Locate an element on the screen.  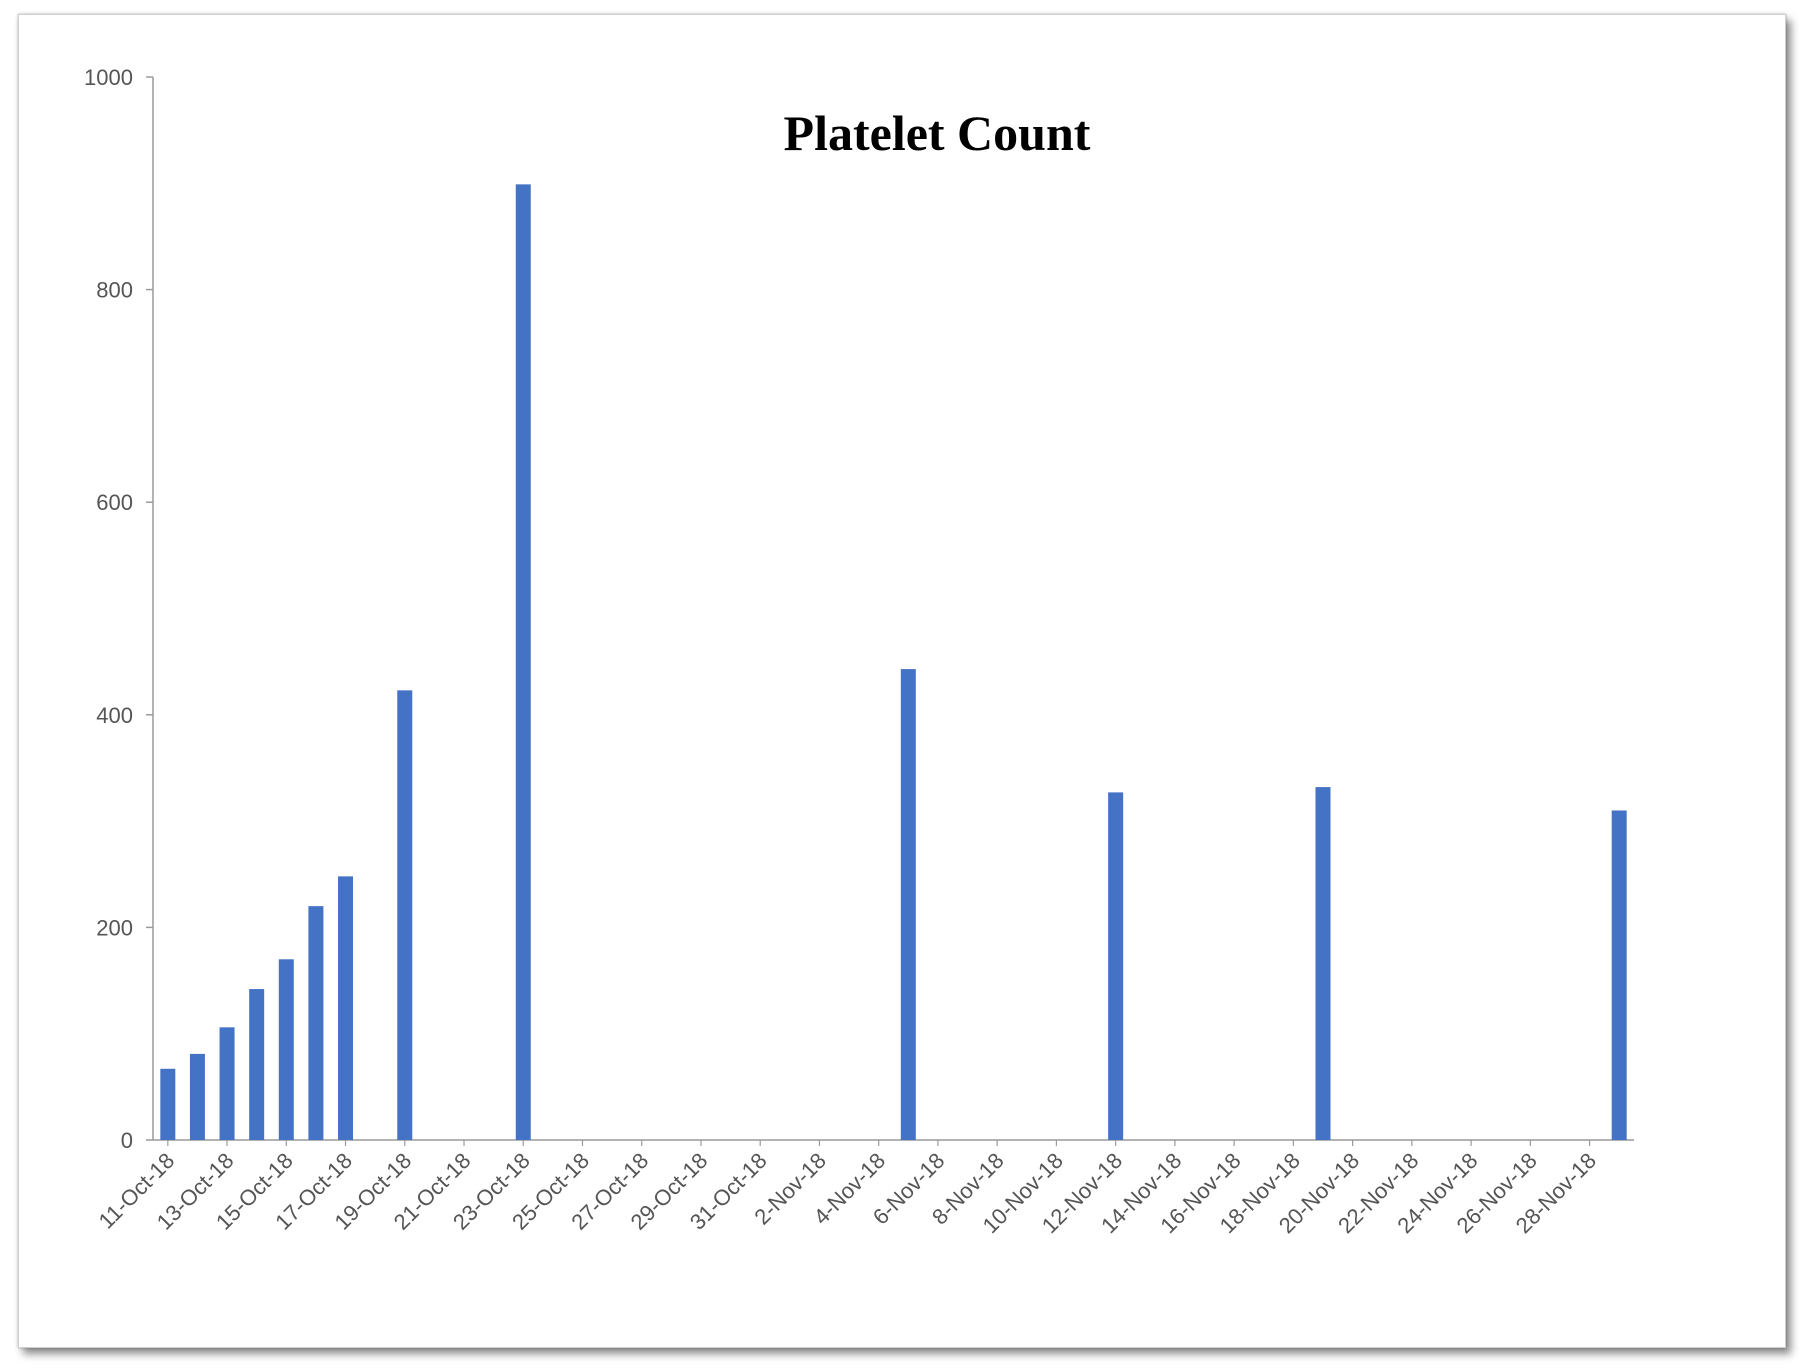
y-tick-label: 600 is located at coordinates (114, 502).